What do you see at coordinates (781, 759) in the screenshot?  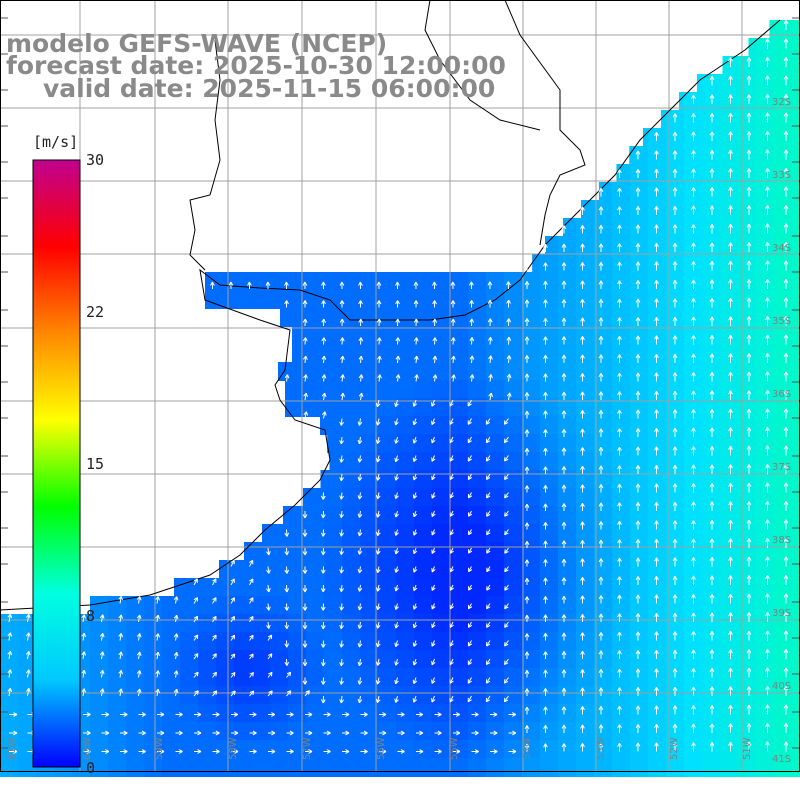 I see `latitude-label: 41S` at bounding box center [781, 759].